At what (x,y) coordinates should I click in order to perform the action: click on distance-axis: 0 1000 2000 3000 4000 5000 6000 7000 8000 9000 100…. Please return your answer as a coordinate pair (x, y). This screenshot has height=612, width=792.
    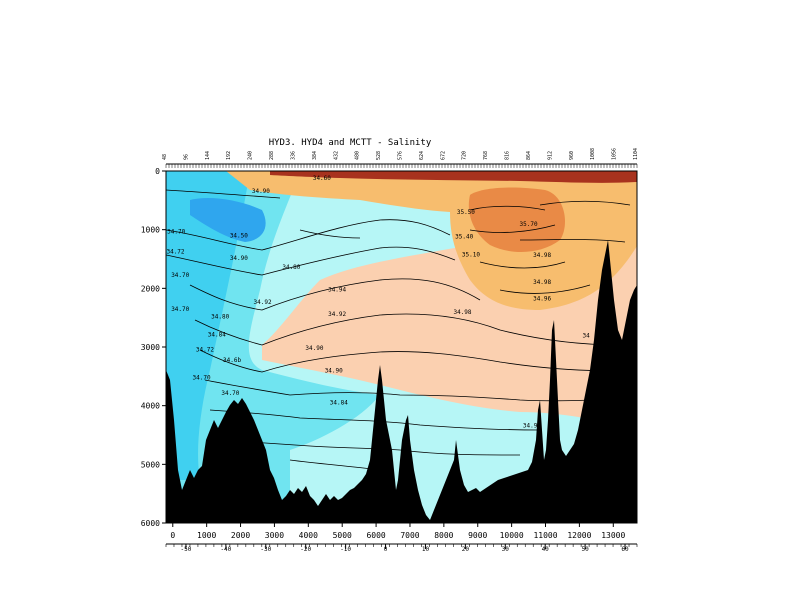
    Looking at the image, I should click on (401, 531).